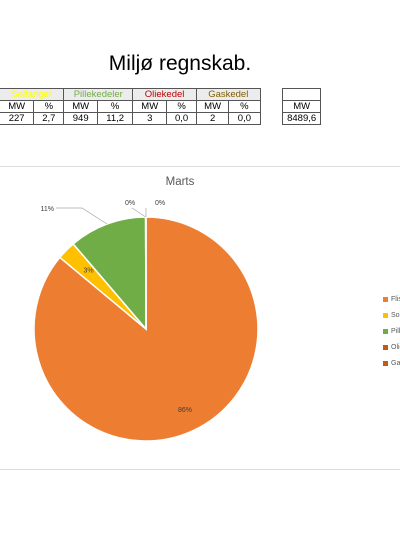  Describe the element at coordinates (395, 363) in the screenshot. I see `legend-label: Gas` at that location.